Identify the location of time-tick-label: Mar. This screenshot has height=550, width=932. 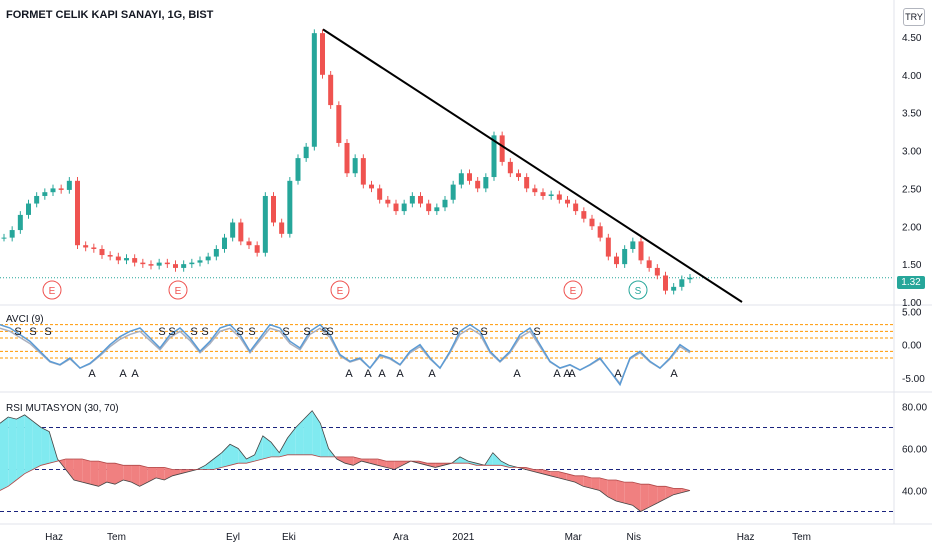
(574, 537).